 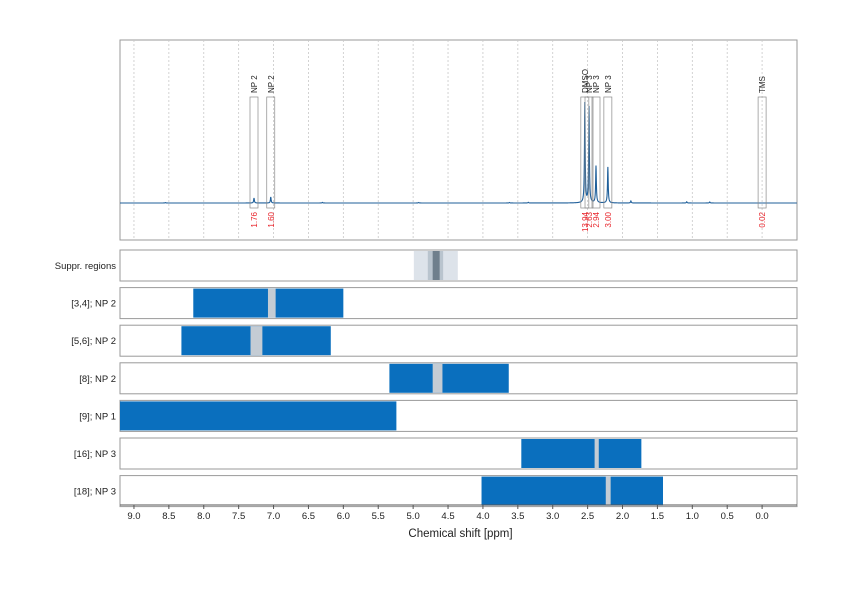 What do you see at coordinates (434, 303) in the screenshot?
I see `assignment-row: [3,4]; NP 2` at bounding box center [434, 303].